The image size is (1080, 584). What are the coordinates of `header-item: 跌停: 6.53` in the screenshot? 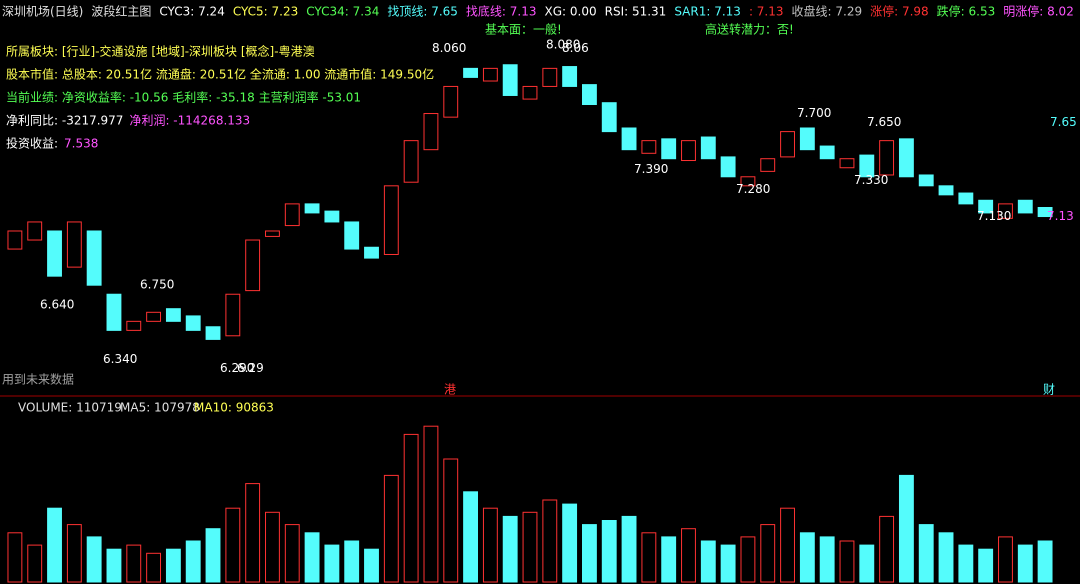 It's located at (966, 11).